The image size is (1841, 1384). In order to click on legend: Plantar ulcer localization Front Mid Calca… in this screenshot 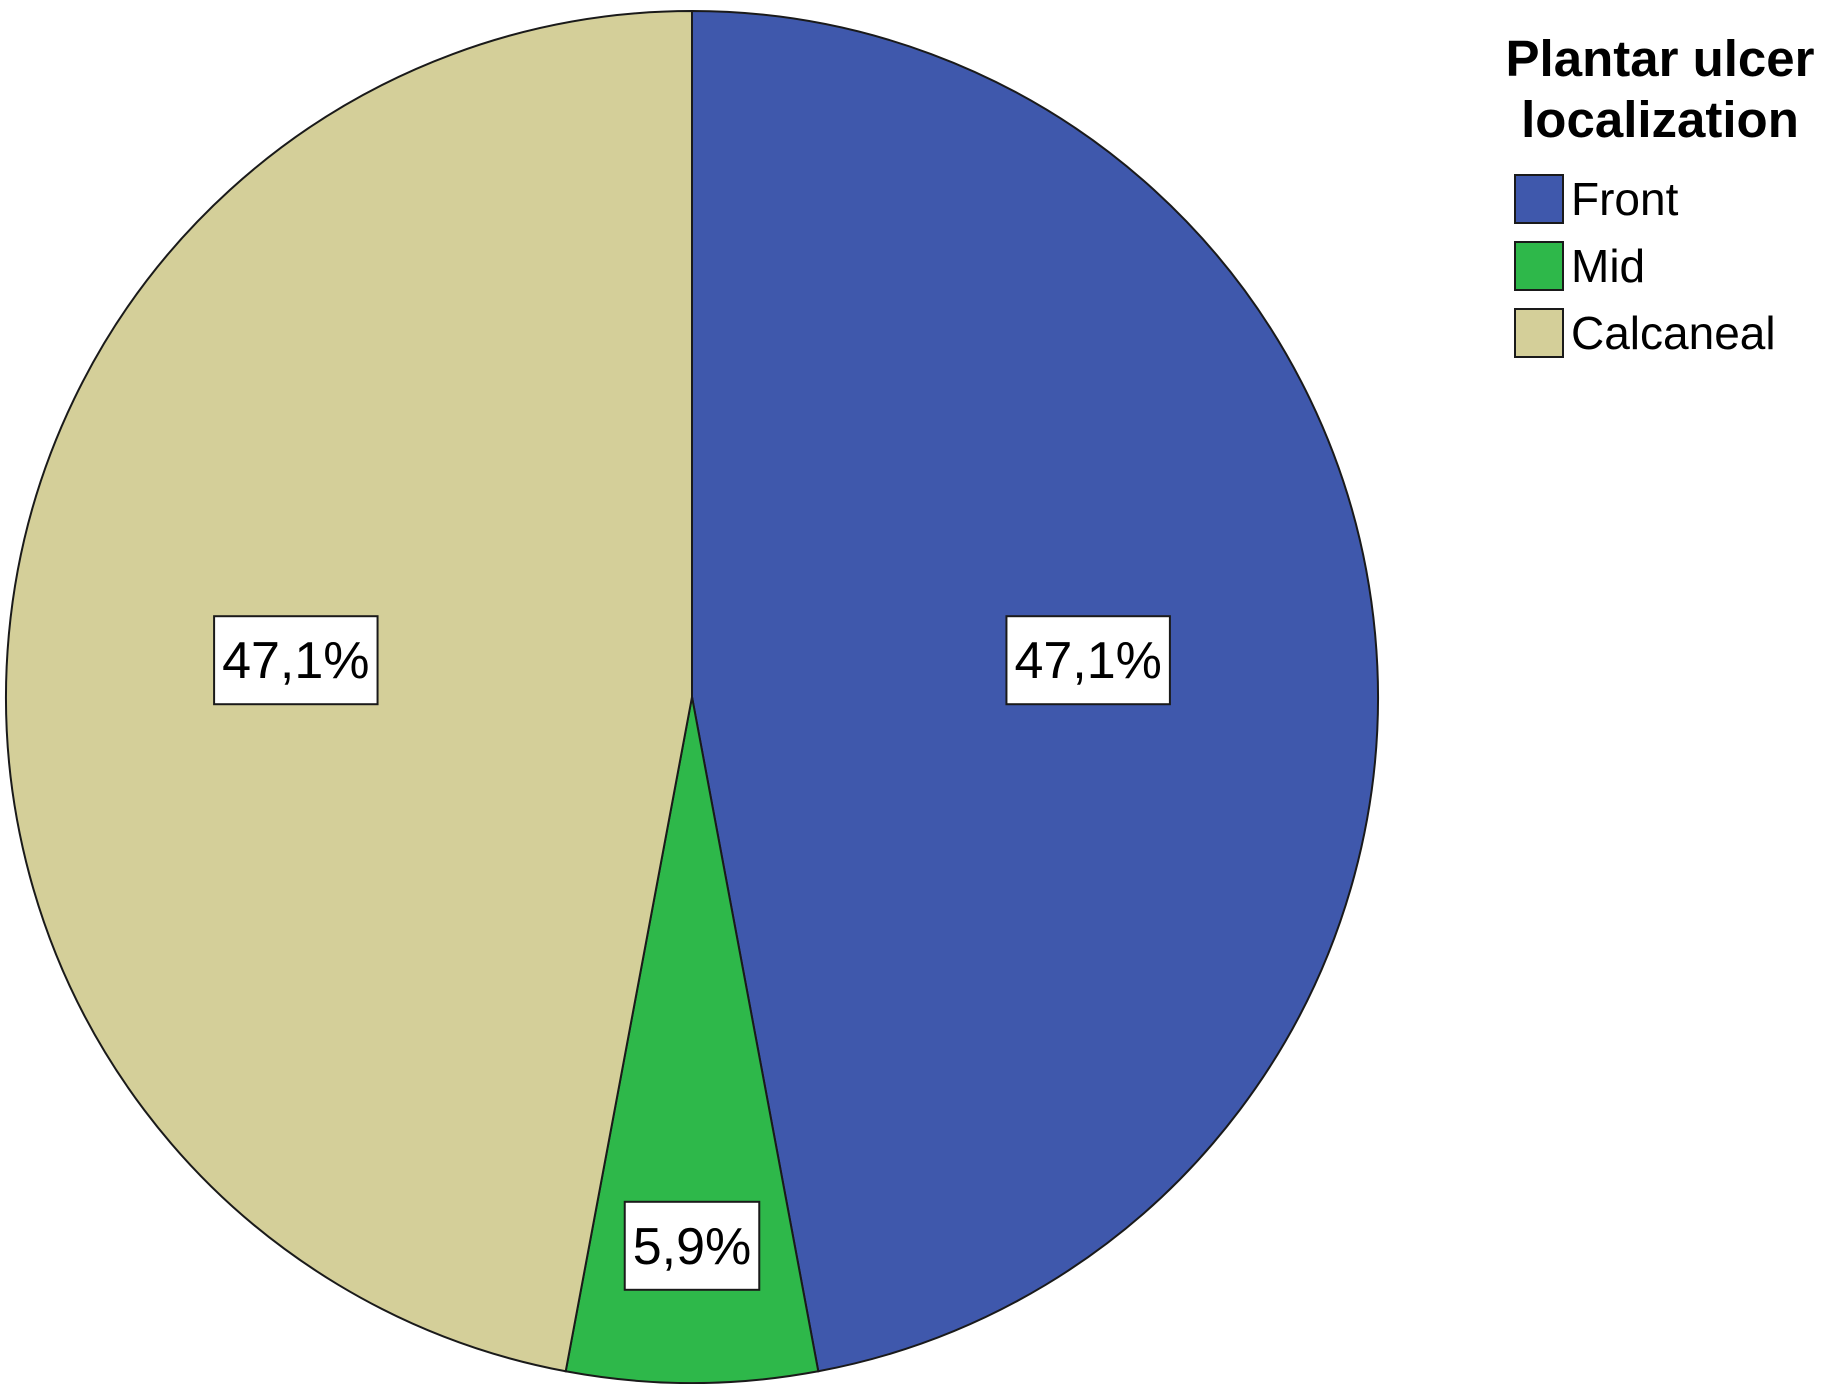, I will do `click(1660, 194)`.